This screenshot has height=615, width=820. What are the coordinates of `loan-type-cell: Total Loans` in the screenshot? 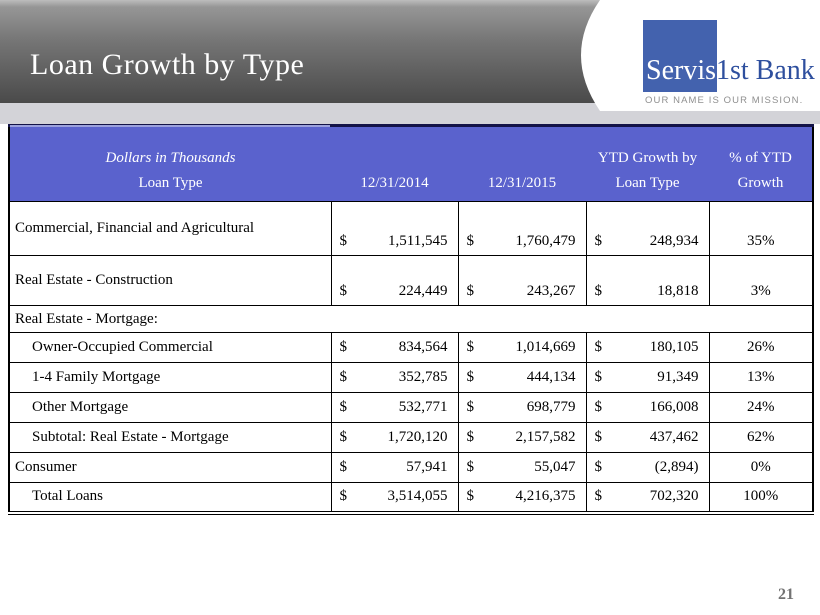 It's located at (170, 497).